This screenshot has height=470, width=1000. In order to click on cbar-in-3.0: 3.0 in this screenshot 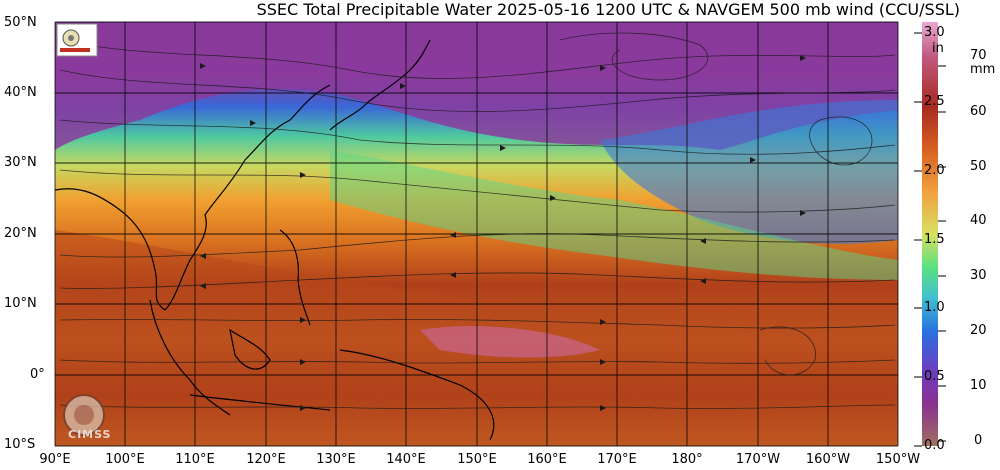, I will do `click(934, 32)`.